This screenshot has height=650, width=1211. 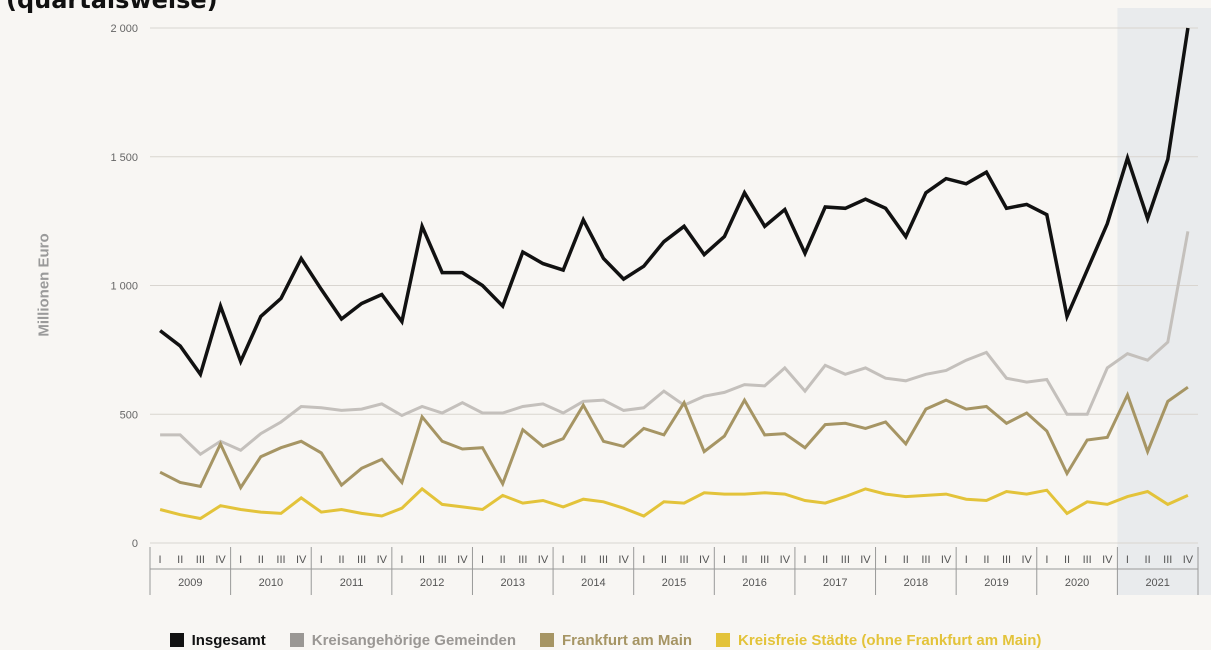 I want to click on year-tick-label: 2020, so click(x=1077, y=583).